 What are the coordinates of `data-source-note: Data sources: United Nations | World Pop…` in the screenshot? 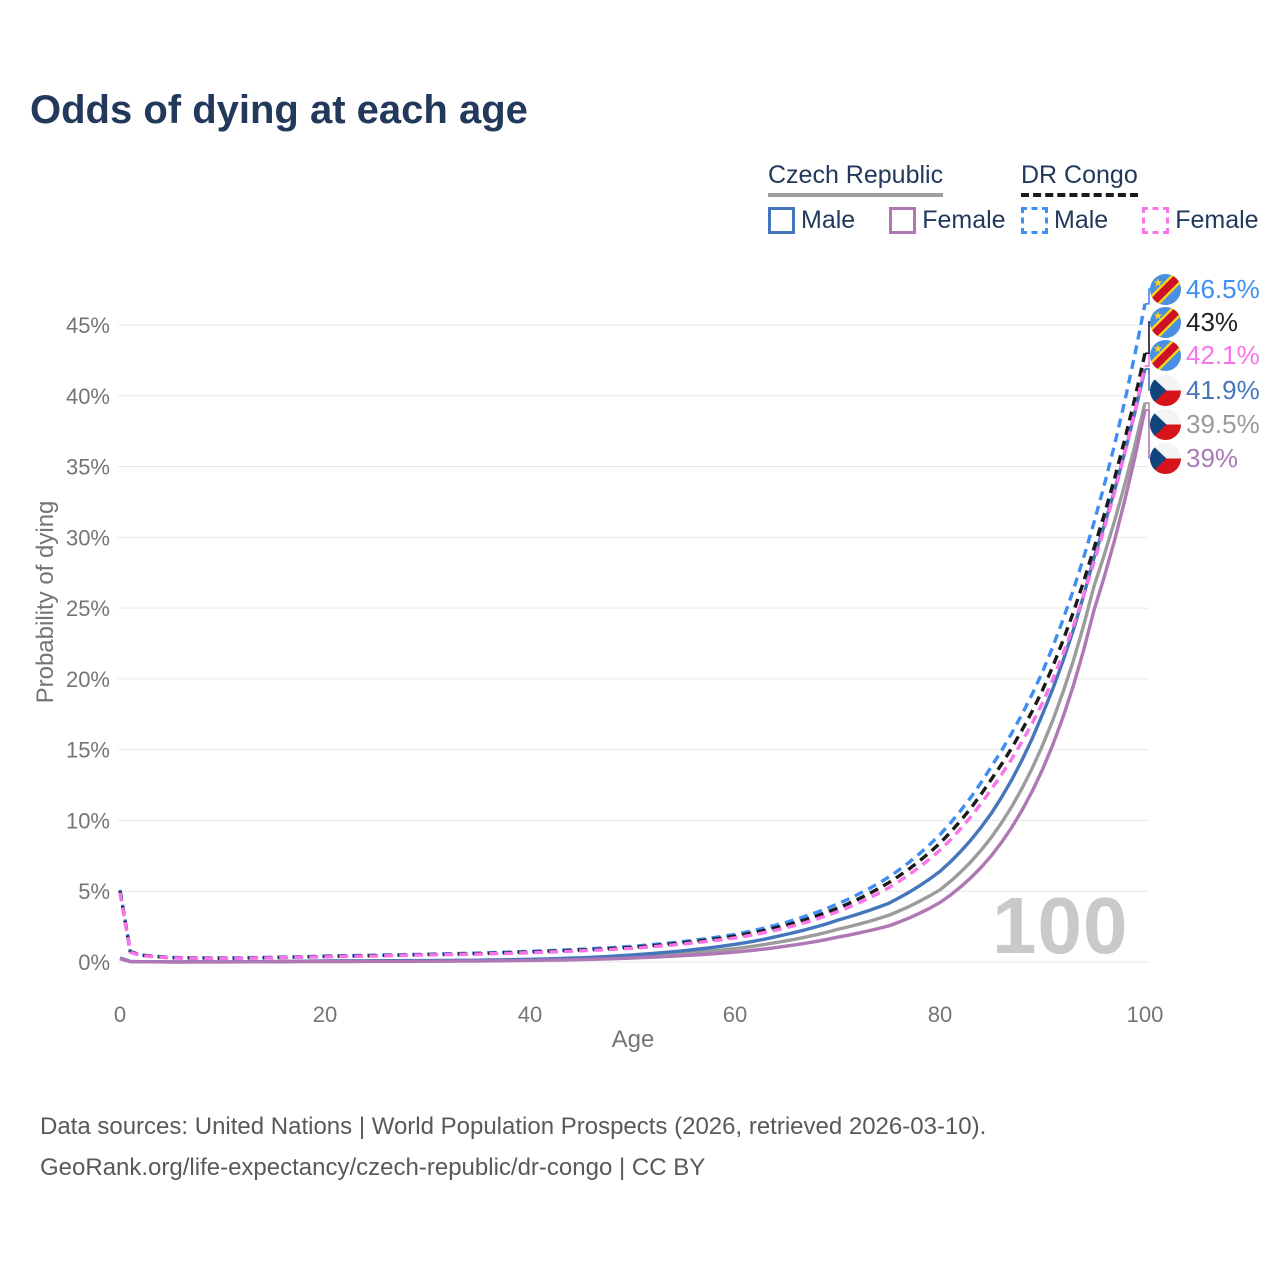 It's located at (513, 1147).